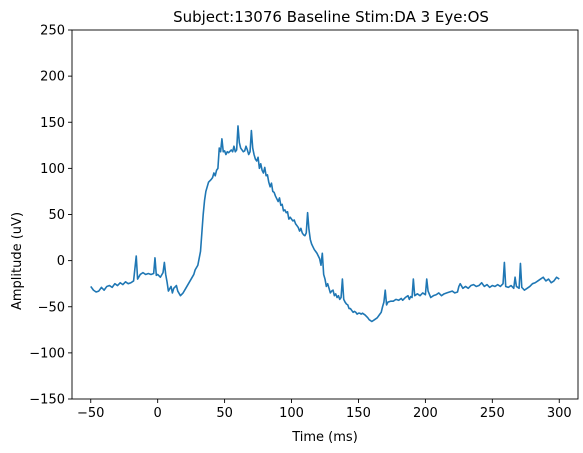  What do you see at coordinates (425, 413) in the screenshot?
I see `x-tick-label: 200` at bounding box center [425, 413].